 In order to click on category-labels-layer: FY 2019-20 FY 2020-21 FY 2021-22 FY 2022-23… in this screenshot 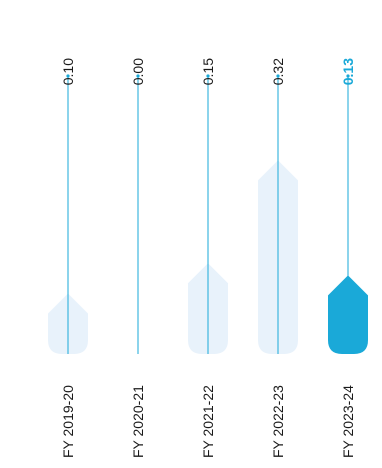, I will do `click(208, 421)`.